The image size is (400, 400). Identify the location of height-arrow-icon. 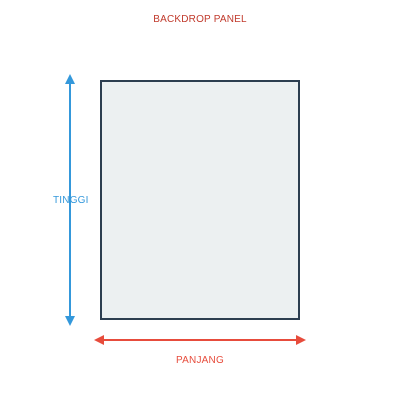
(70, 200).